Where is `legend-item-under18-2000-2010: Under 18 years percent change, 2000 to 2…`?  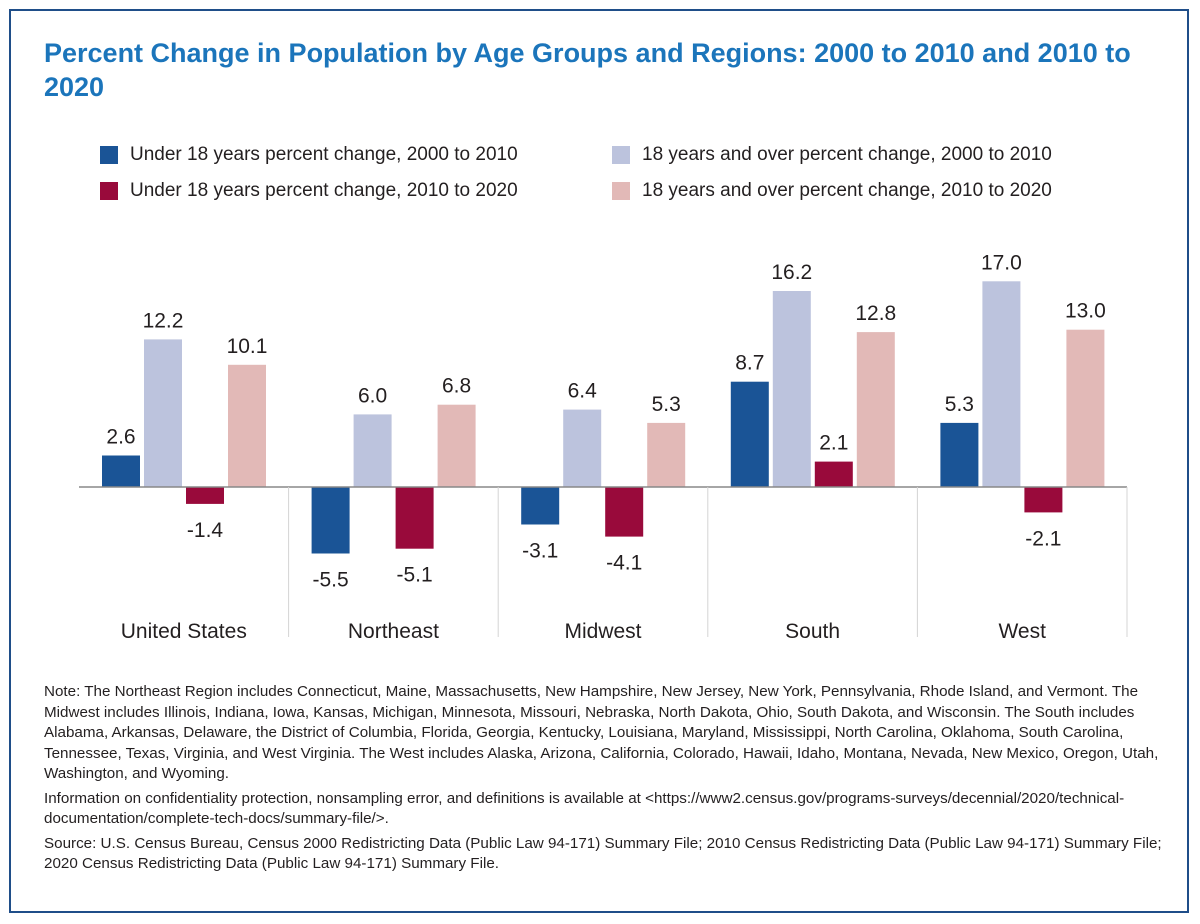 legend-item-under18-2000-2010: Under 18 years percent change, 2000 to 2… is located at coordinates (309, 155).